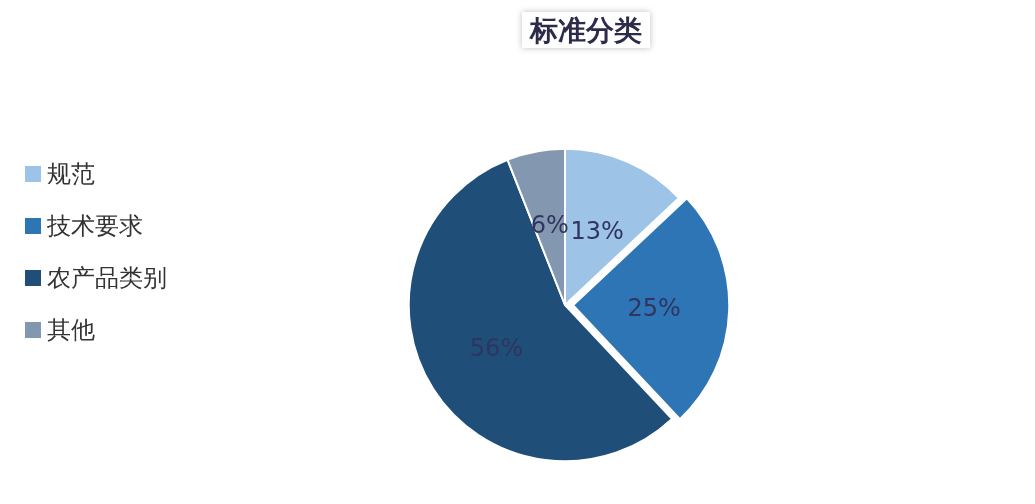 The image size is (1035, 504). What do you see at coordinates (585, 30) in the screenshot?
I see `chart-title: 标准分类` at bounding box center [585, 30].